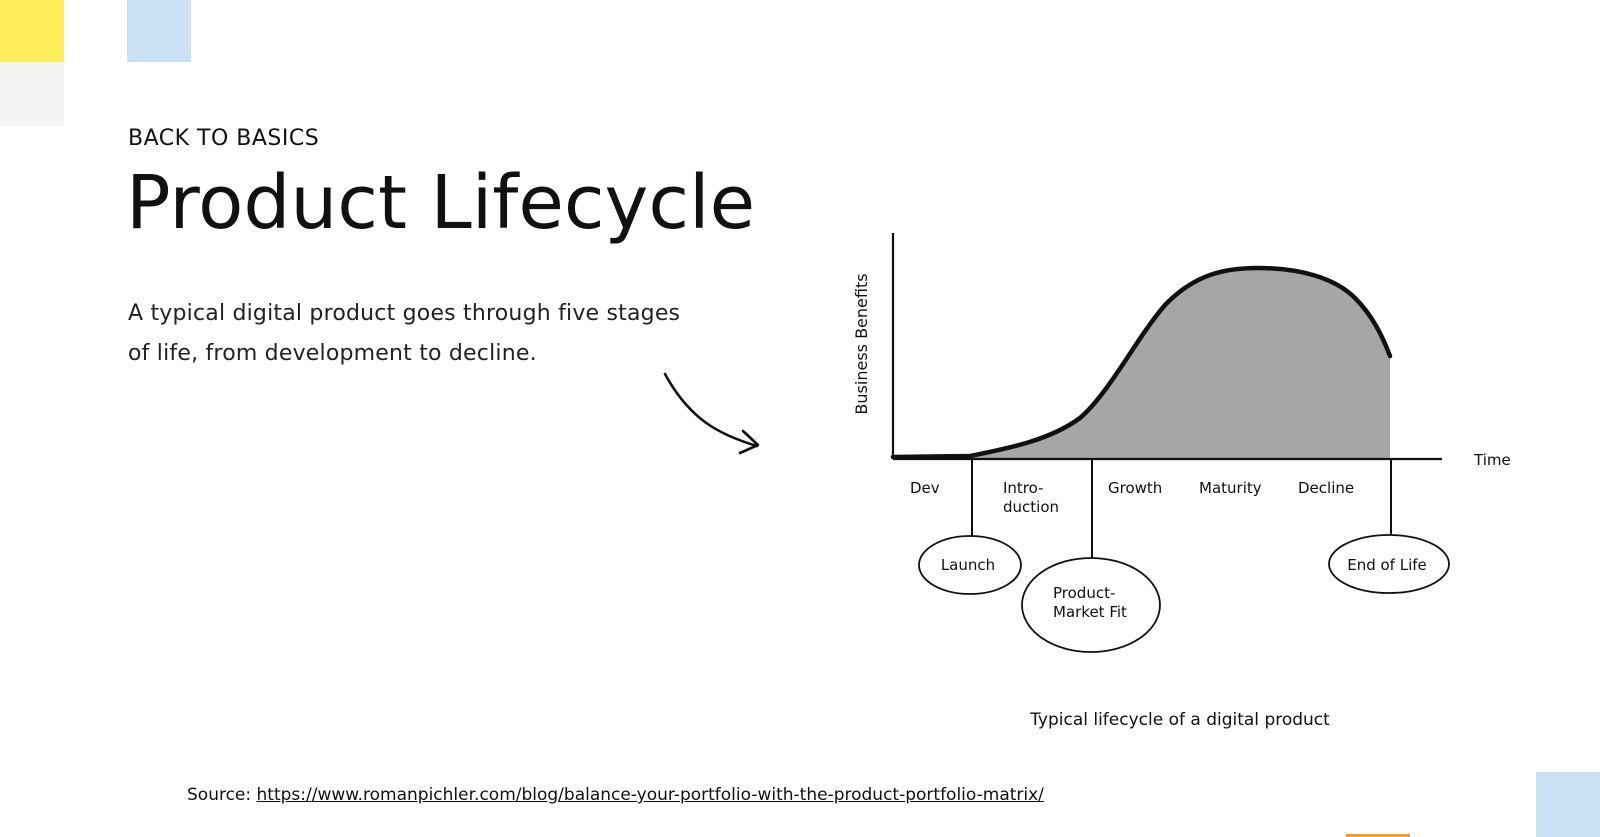 The height and width of the screenshot is (837, 1600). What do you see at coordinates (1326, 488) in the screenshot?
I see `stage-label-decline: Decline` at bounding box center [1326, 488].